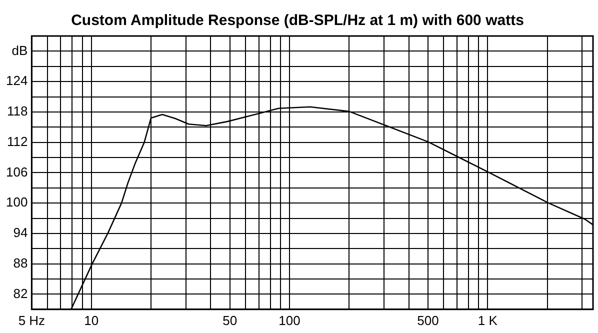 The width and height of the screenshot is (598, 333). I want to click on x-tick-label: 10, so click(91, 320).